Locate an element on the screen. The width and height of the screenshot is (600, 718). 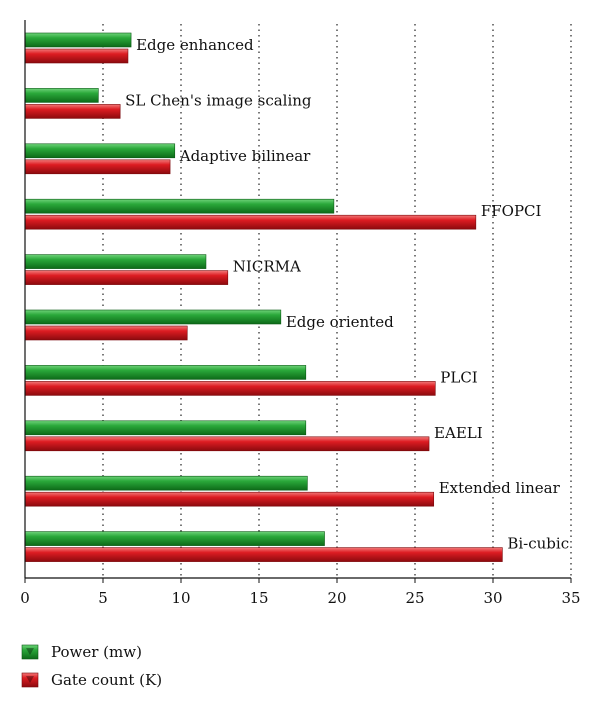
x-tick-label: 5 is located at coordinates (103, 598).